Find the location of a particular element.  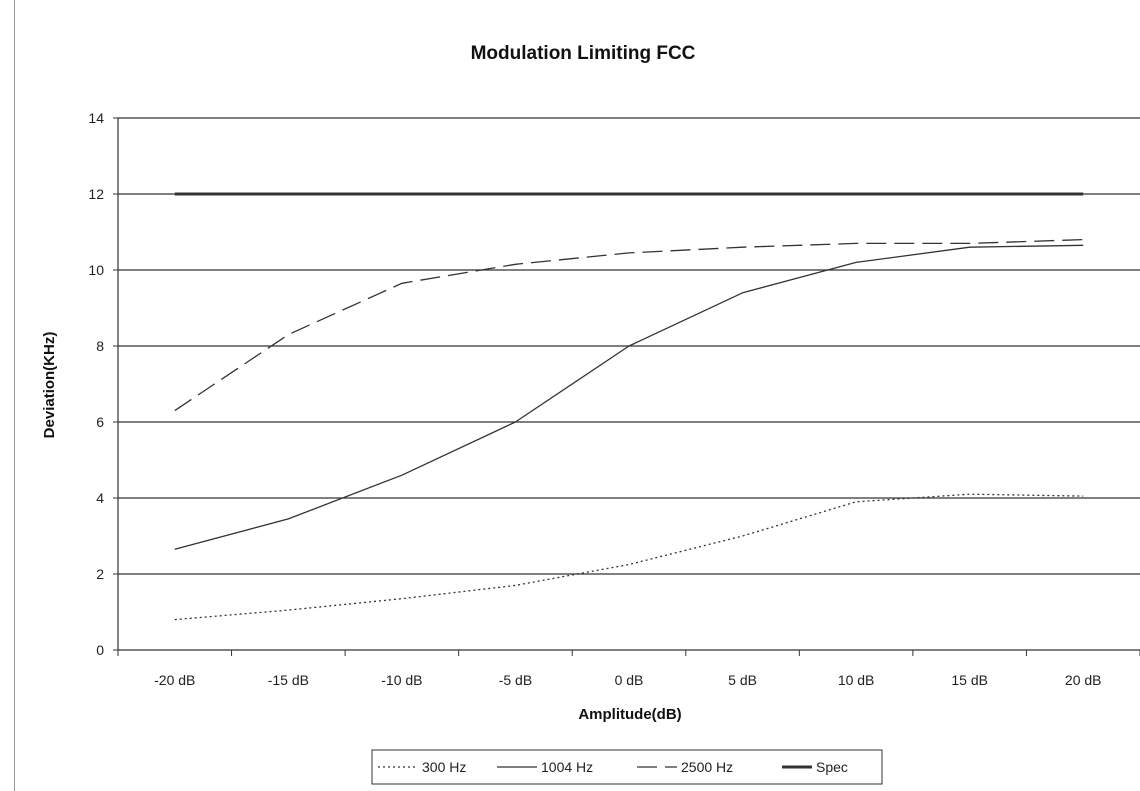

x-axis-label: Amplitude(dB) is located at coordinates (629, 714).